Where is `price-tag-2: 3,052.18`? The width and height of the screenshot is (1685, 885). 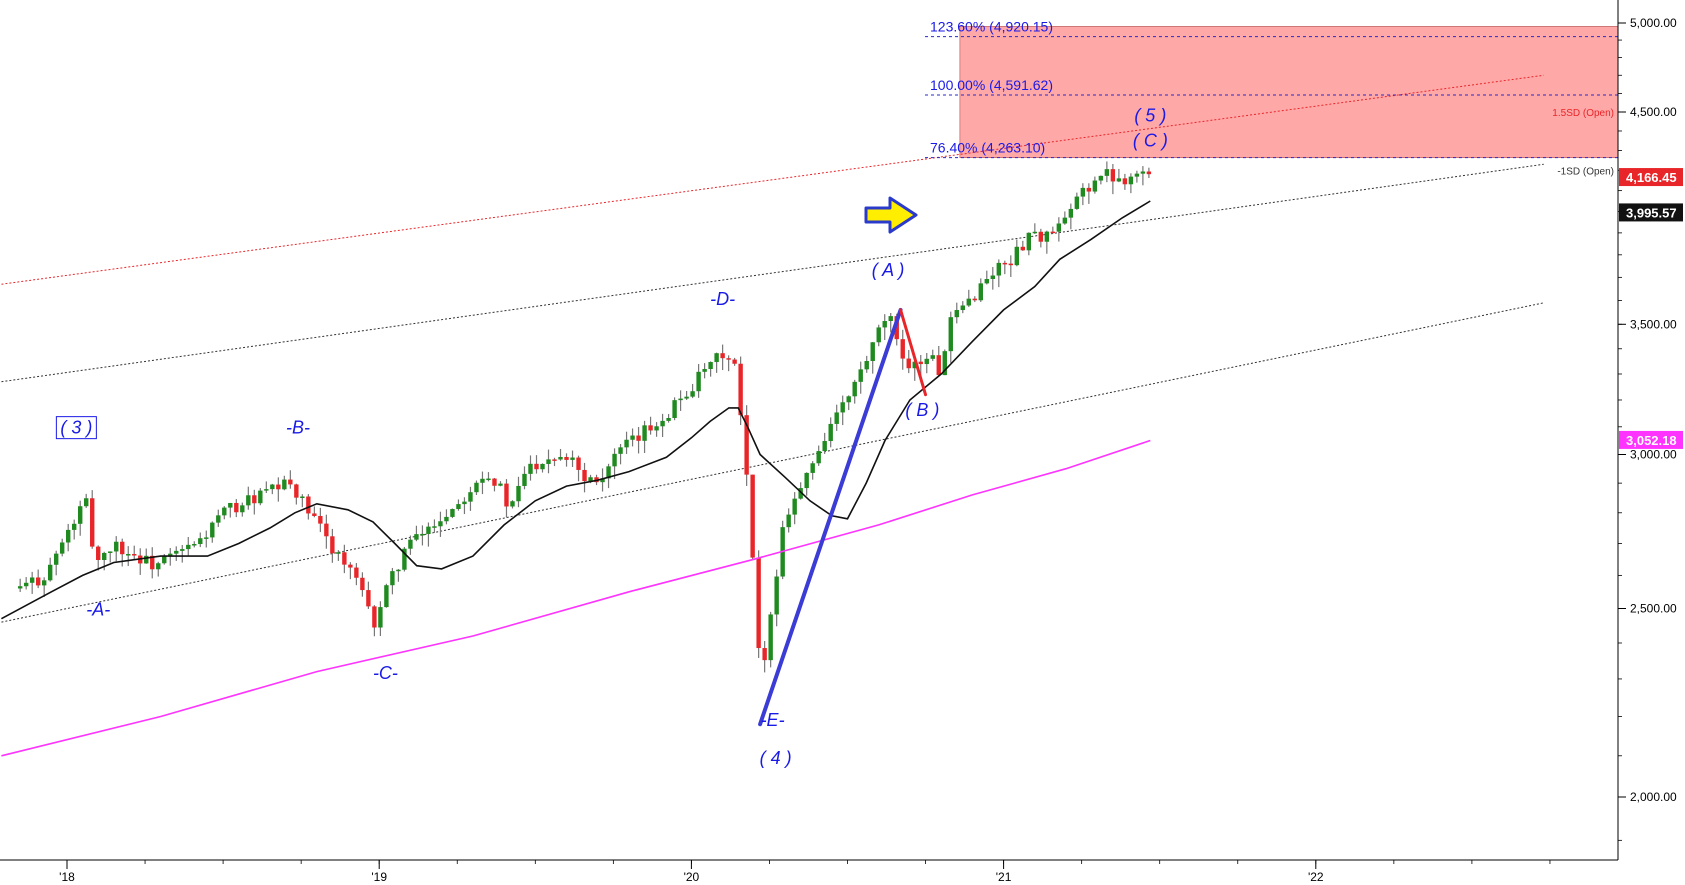 price-tag-2: 3,052.18 is located at coordinates (1651, 439).